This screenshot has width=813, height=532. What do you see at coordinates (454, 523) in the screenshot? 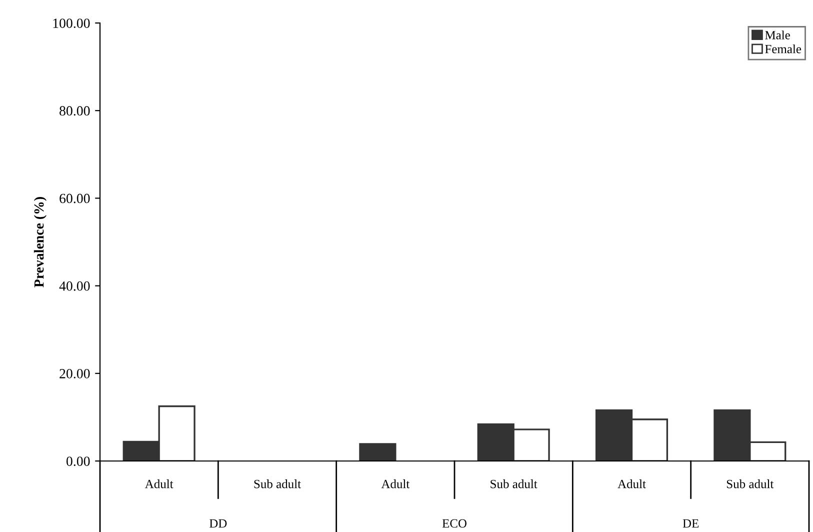
I see `text: ECO` at bounding box center [454, 523].